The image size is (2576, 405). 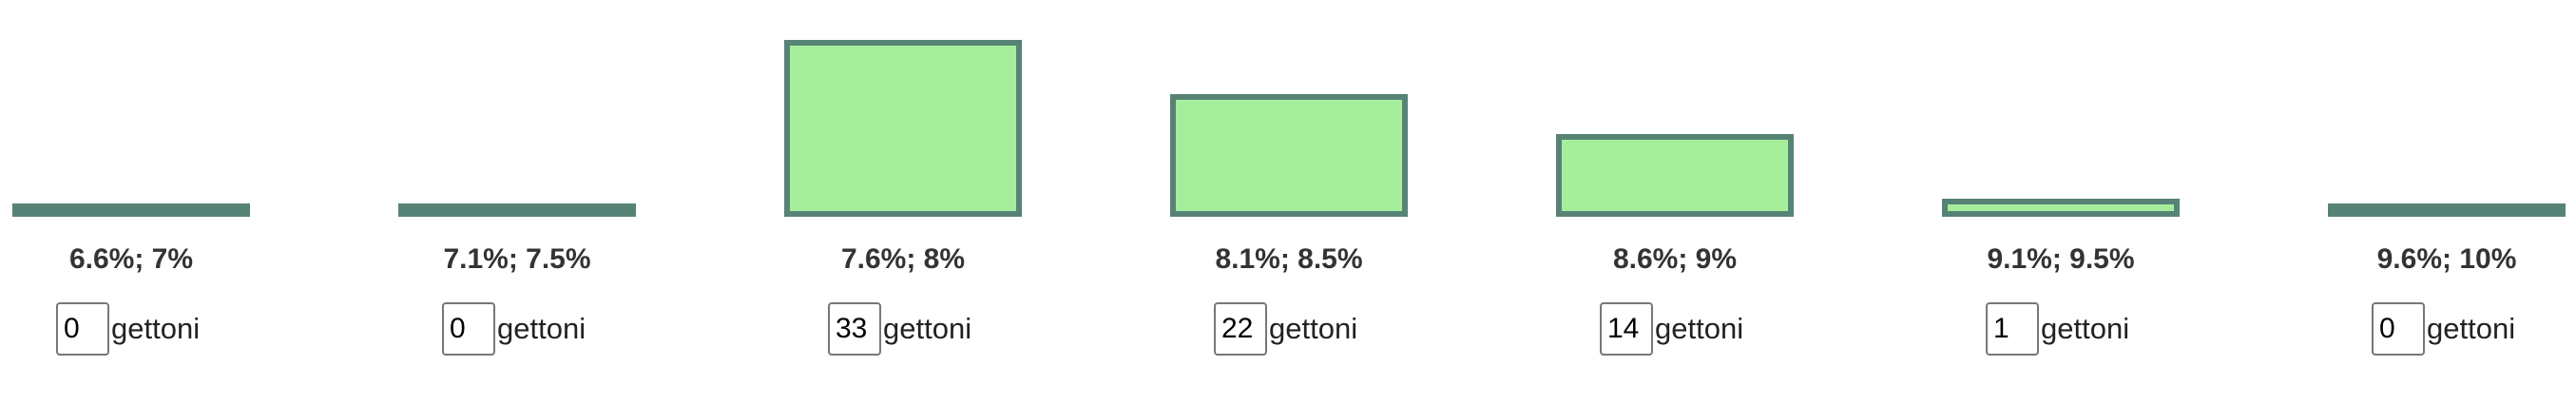 I want to click on bin-1: 7.1%; 7.5% gettoni, so click(x=517, y=202).